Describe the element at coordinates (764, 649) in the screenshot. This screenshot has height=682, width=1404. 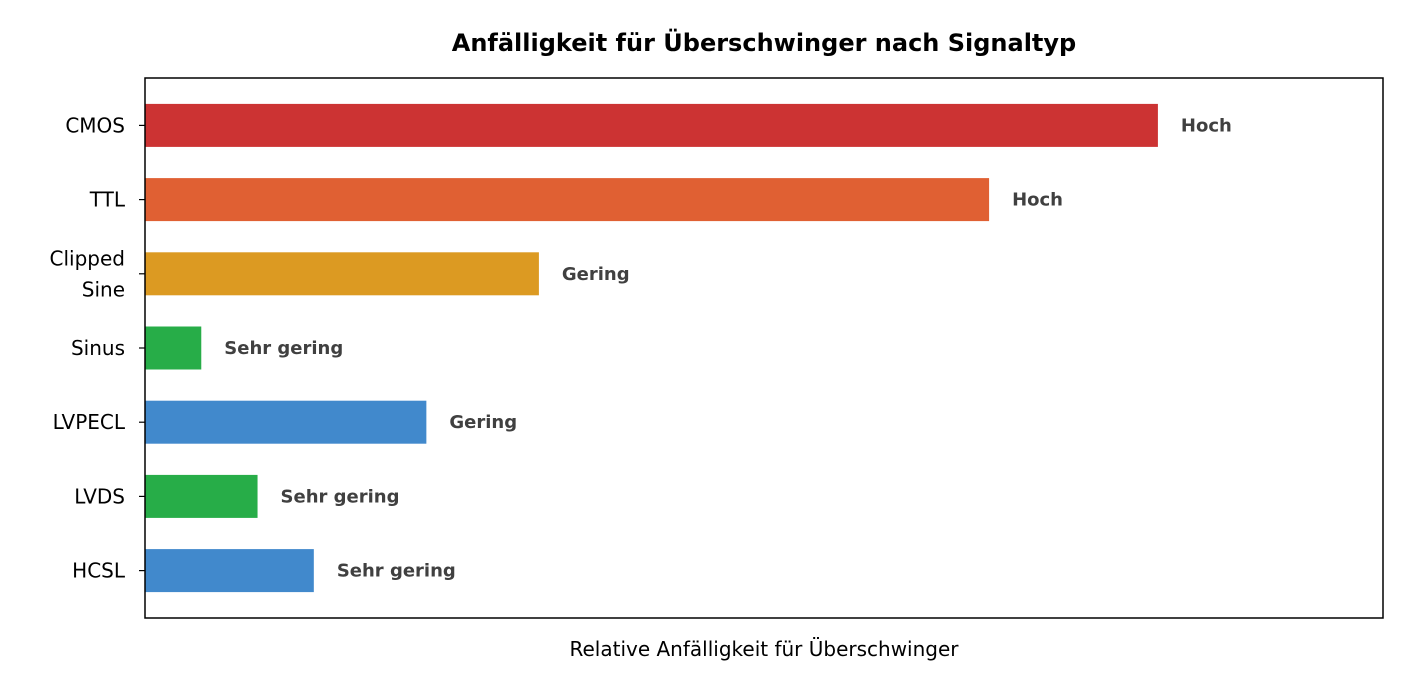
I see `x-axis-label: Relative Anfälligkeit für Überschwinger` at that location.